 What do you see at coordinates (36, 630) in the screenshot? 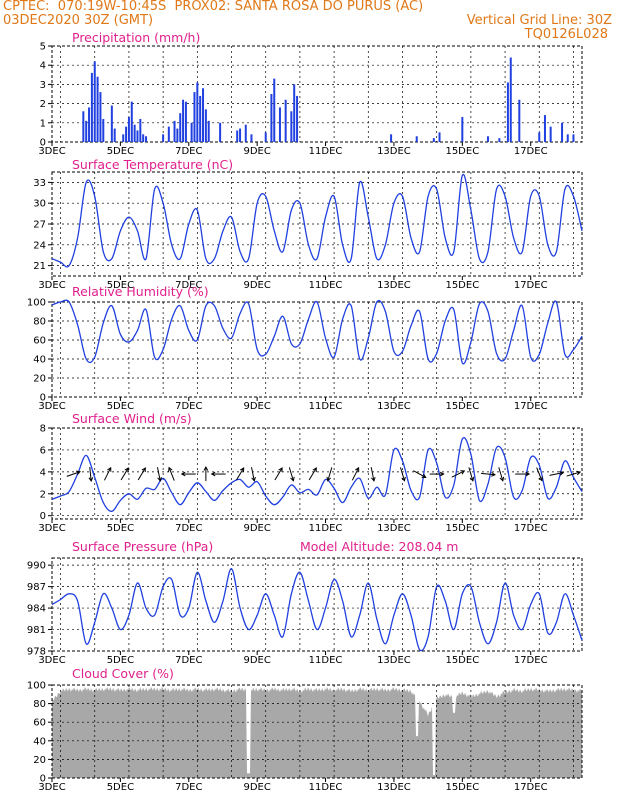
I see `y-tick-label: 981` at bounding box center [36, 630].